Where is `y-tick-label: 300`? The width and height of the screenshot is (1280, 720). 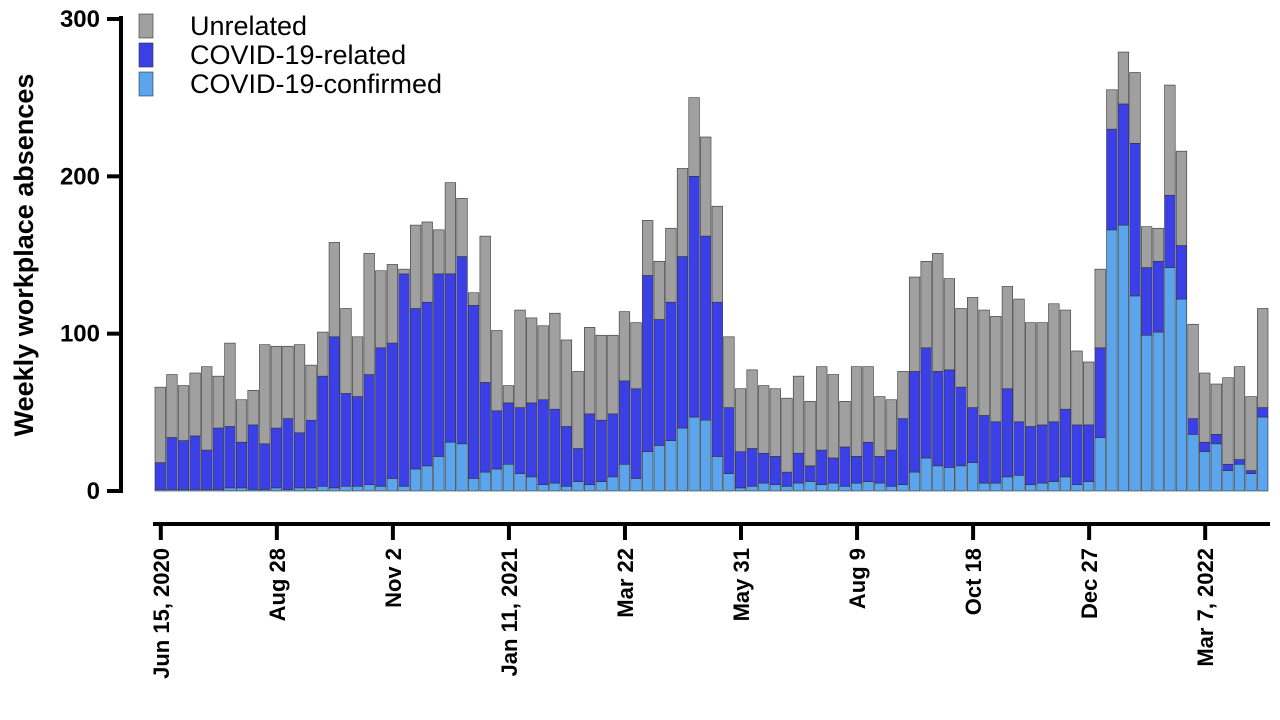 y-tick-label: 300 is located at coordinates (80, 19).